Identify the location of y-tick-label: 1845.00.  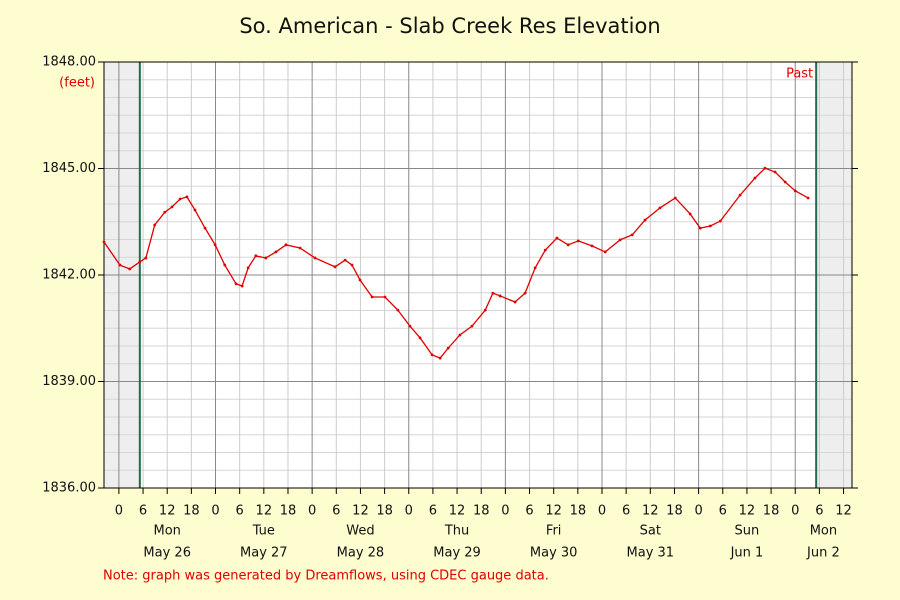
(69, 168).